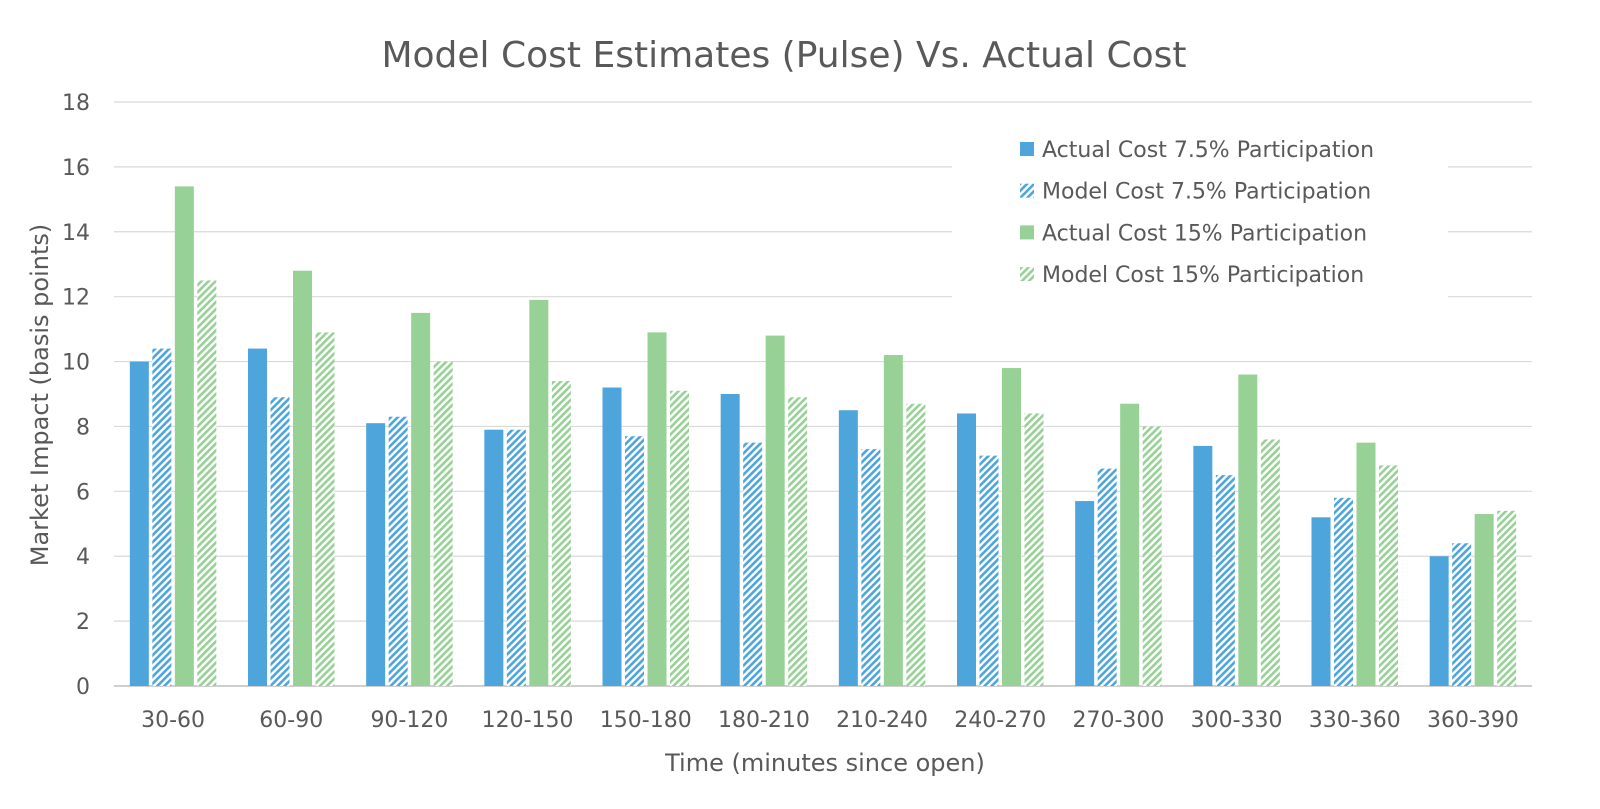 The width and height of the screenshot is (1600, 809). Describe the element at coordinates (1204, 233) in the screenshot. I see `legend-label: Actual Cost 15% Participation` at that location.